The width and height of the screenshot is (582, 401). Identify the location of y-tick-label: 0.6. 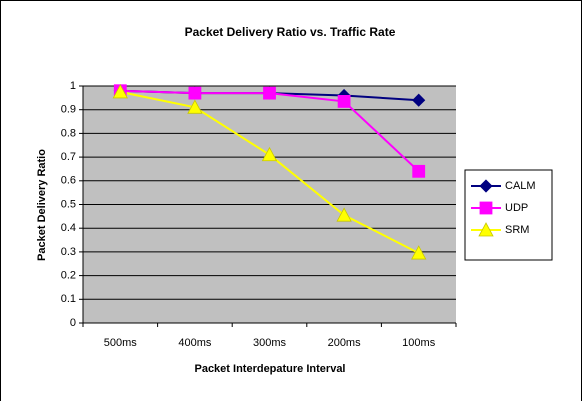
(68, 181).